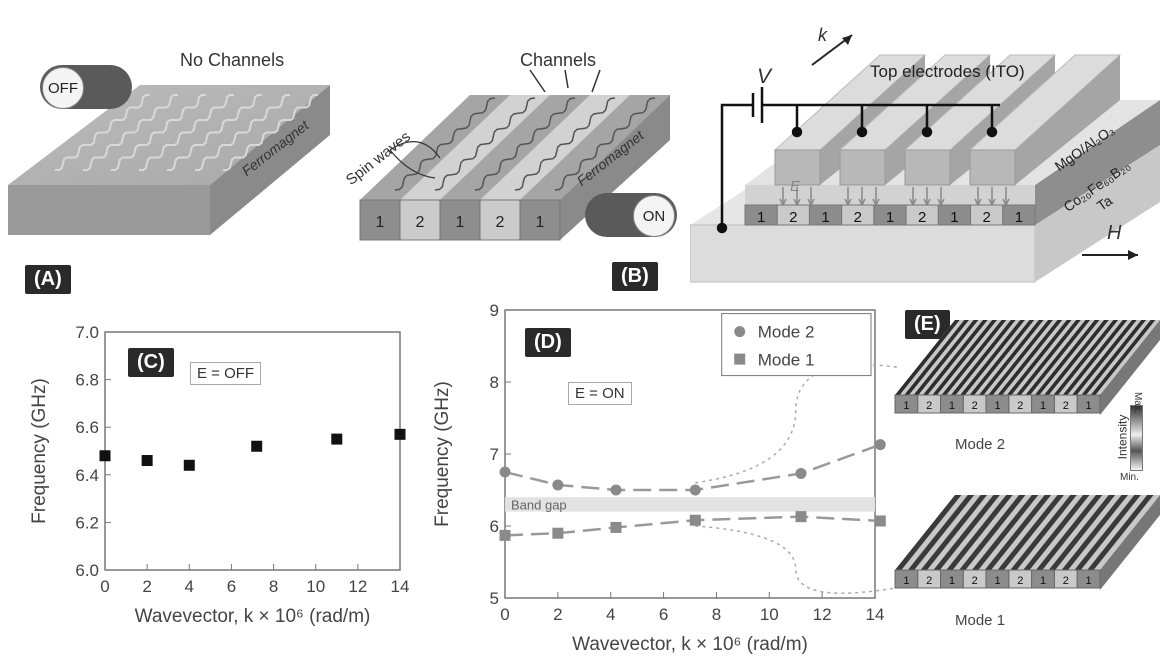 The height and width of the screenshot is (667, 1173). Describe the element at coordinates (1136, 438) in the screenshot. I see `intensity-colorbar` at that location.